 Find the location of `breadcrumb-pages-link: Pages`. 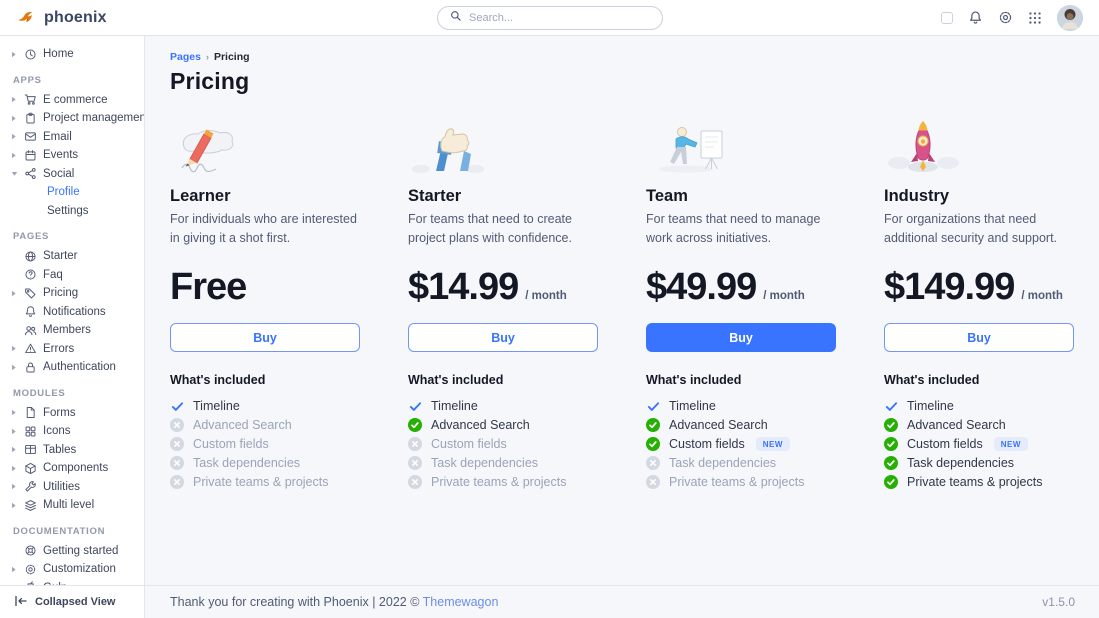

breadcrumb-pages-link: Pages is located at coordinates (185, 57).